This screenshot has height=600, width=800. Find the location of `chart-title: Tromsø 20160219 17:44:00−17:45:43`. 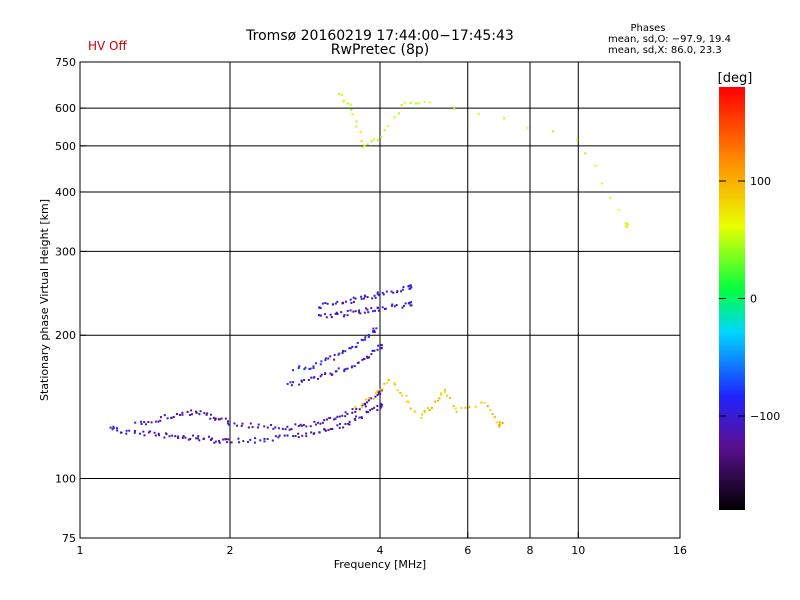

chart-title: Tromsø 20160219 17:44:00−17:45:43 is located at coordinates (379, 36).